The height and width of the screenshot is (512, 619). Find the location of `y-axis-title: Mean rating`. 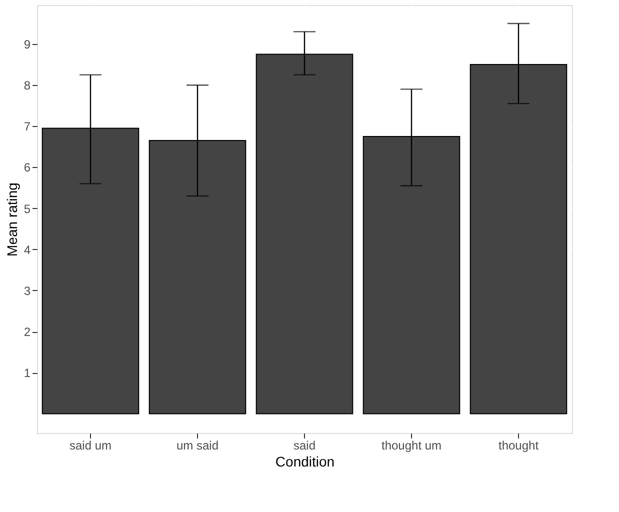

y-axis-title: Mean rating is located at coordinates (12, 219).